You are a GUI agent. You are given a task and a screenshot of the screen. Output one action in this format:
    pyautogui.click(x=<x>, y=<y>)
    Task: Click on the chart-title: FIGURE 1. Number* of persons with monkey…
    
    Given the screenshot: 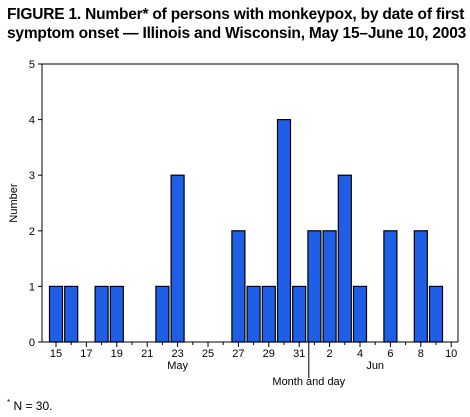 What is the action you would take?
    pyautogui.click(x=237, y=24)
    